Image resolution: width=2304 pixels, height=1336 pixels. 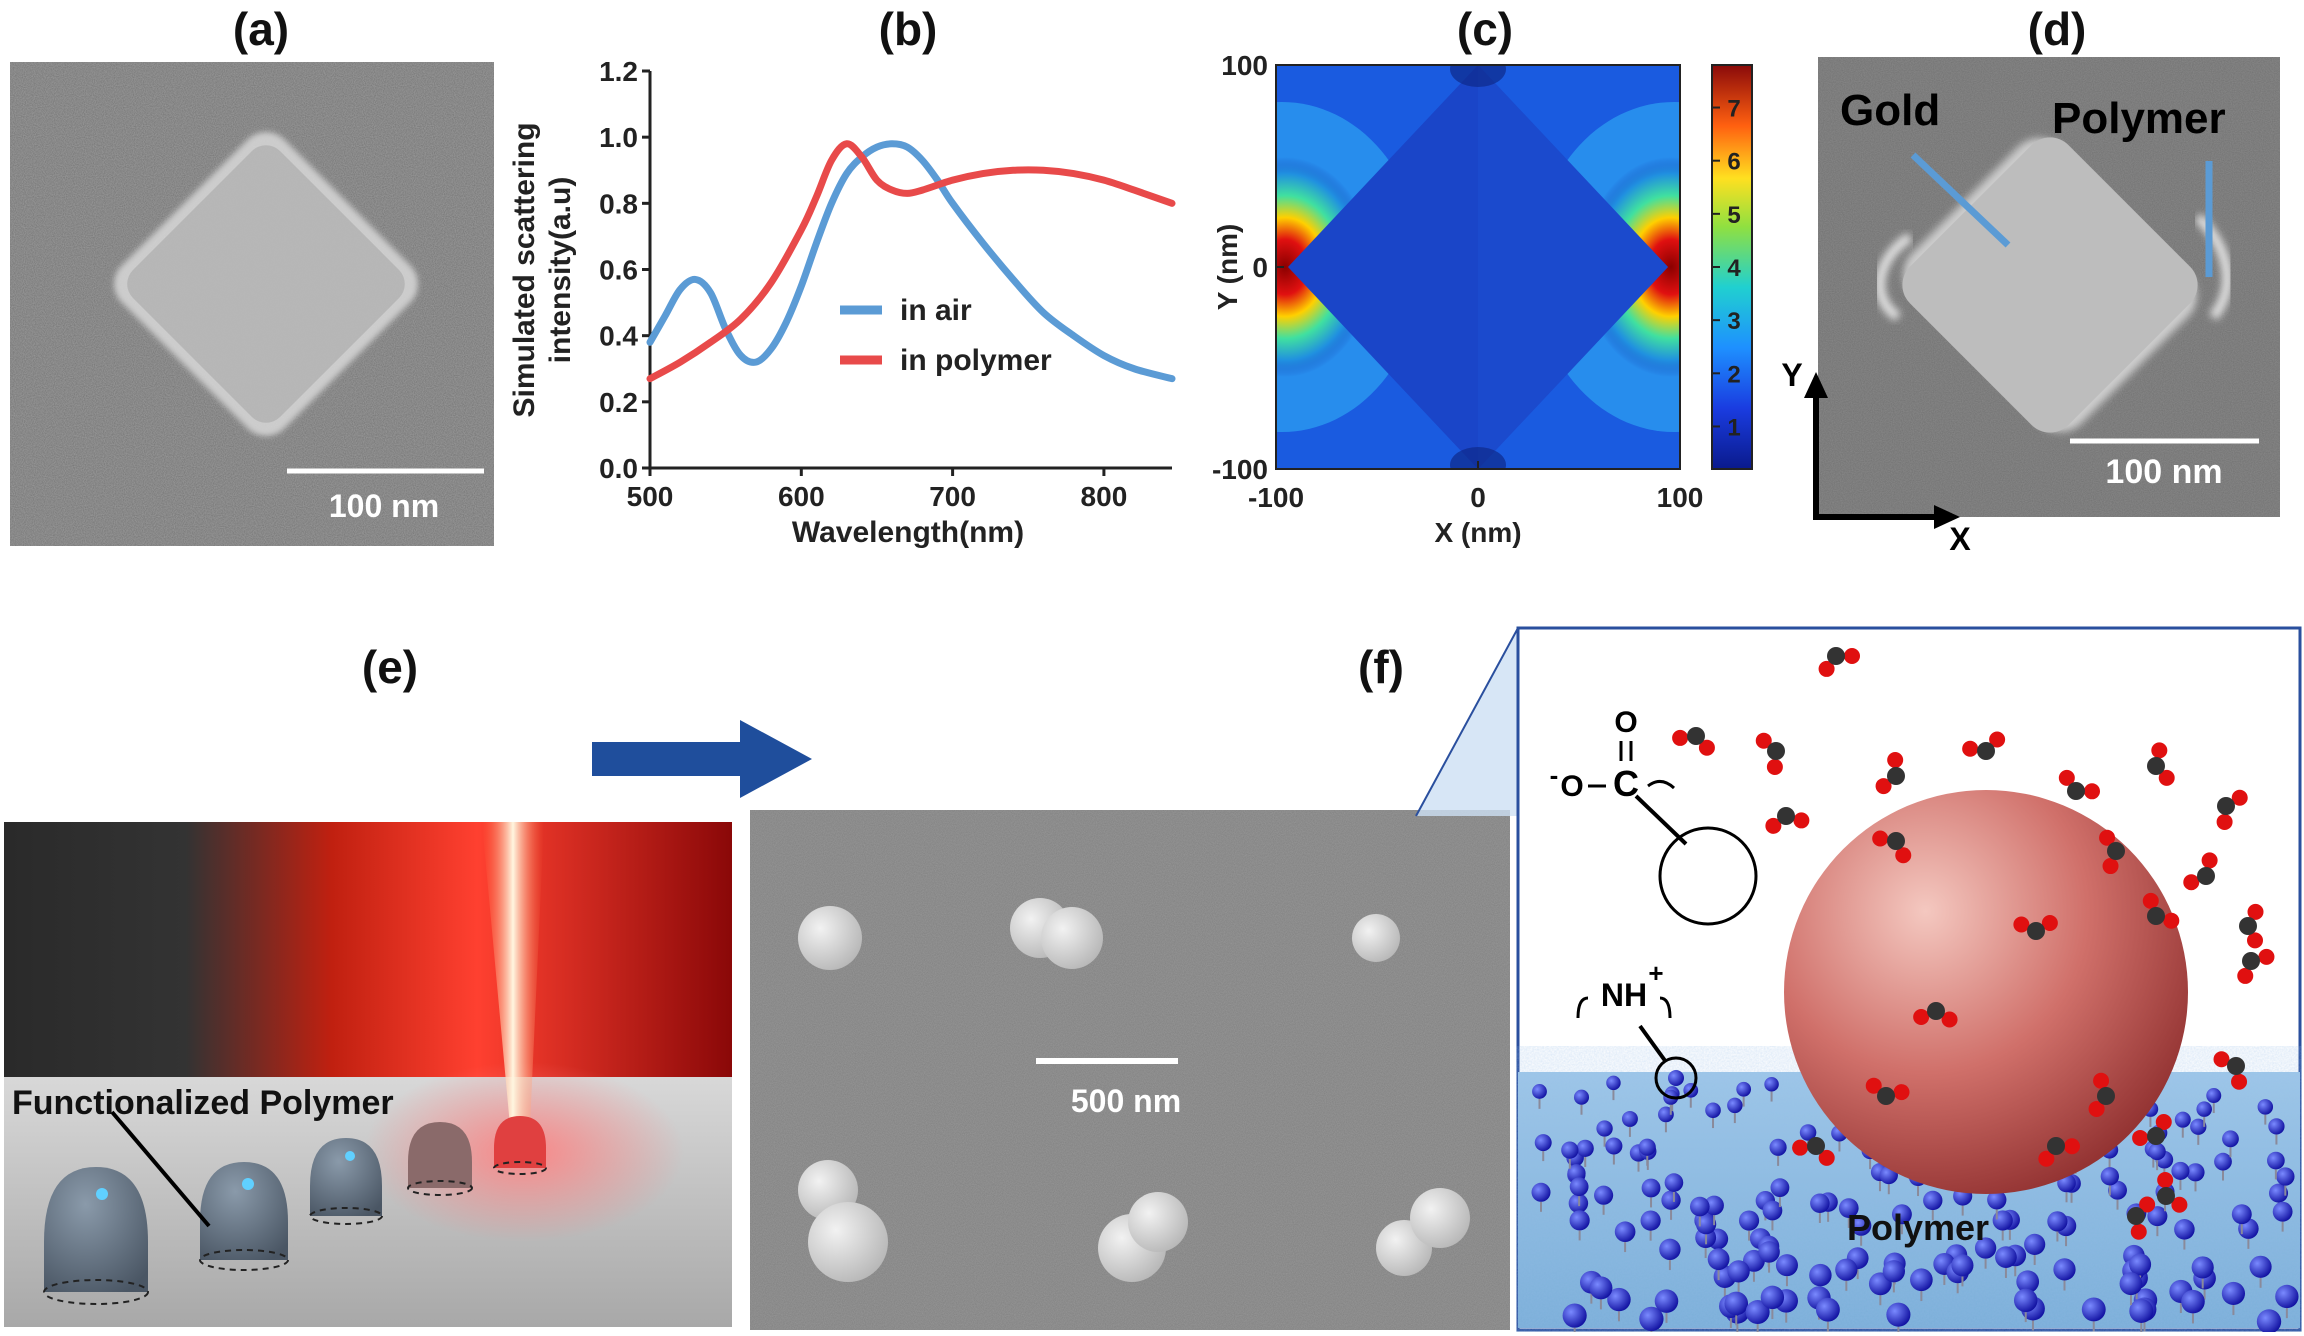 What do you see at coordinates (908, 29) in the screenshot?
I see `panel-label-b: (b)` at bounding box center [908, 29].